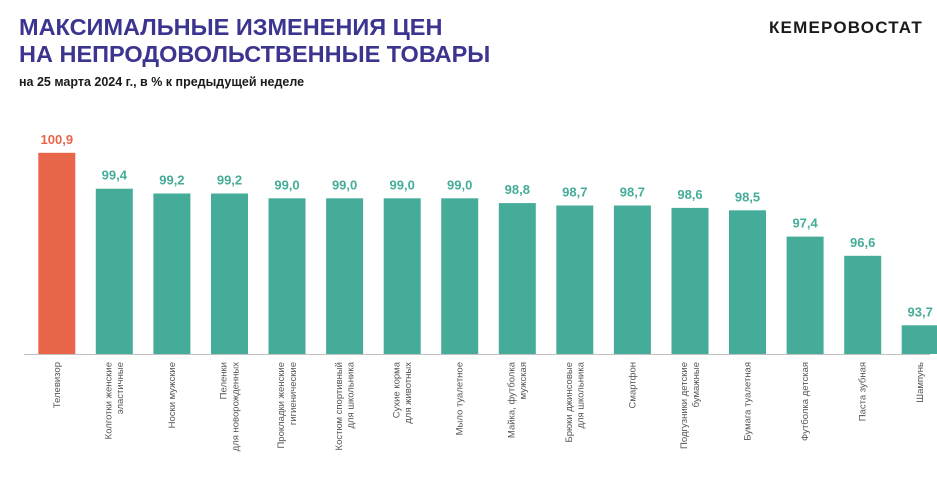 Image resolution: width=937 pixels, height=497 pixels. Describe the element at coordinates (396, 389) in the screenshot. I see `category-label-line: Сухие корма` at that location.